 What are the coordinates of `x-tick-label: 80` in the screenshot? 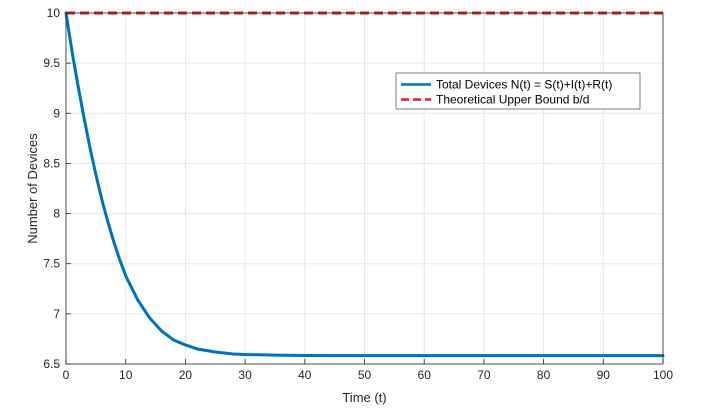 It's located at (544, 375).